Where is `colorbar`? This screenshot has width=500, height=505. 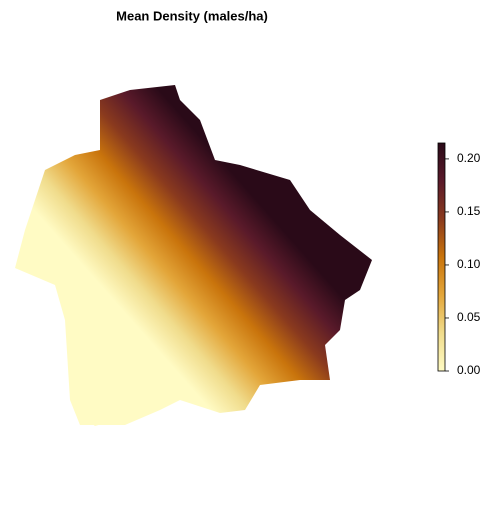 colorbar is located at coordinates (441, 257).